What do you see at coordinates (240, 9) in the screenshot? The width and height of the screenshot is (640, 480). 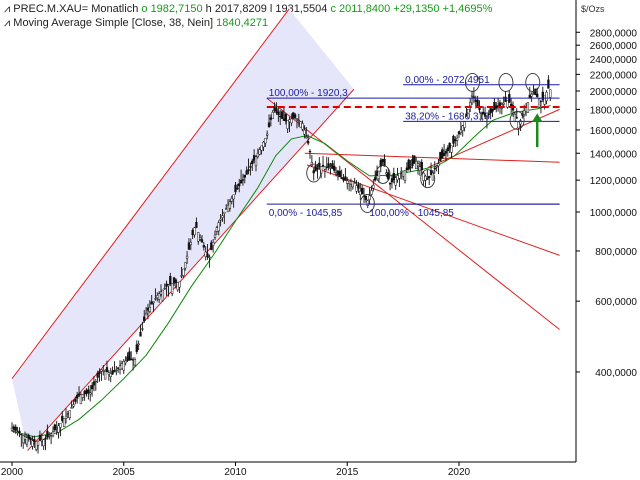 I see `high-value: 2017,8209` at bounding box center [240, 9].